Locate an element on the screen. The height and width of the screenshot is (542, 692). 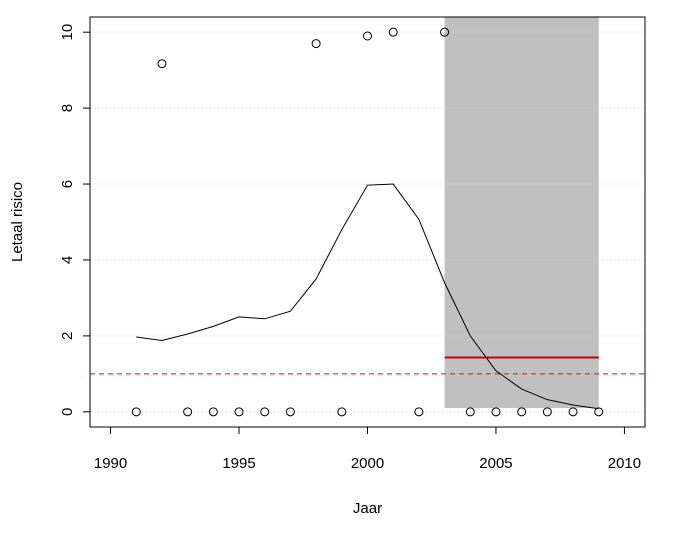
y-tick-label: 0 is located at coordinates (67, 412).